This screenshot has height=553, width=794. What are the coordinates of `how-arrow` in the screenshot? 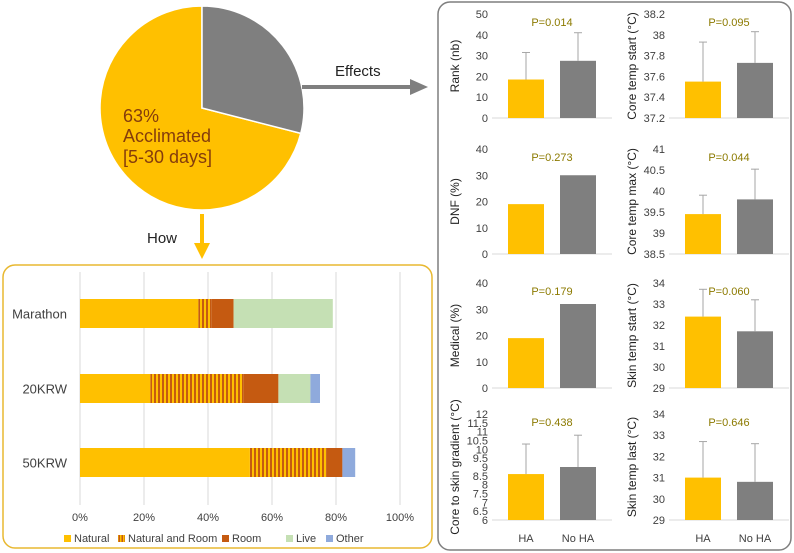 It's located at (202, 236).